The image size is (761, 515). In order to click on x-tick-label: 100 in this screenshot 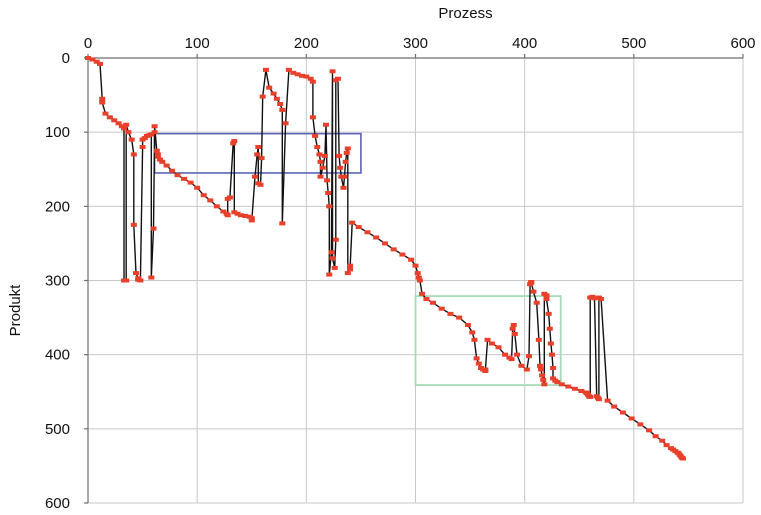, I will do `click(197, 43)`.